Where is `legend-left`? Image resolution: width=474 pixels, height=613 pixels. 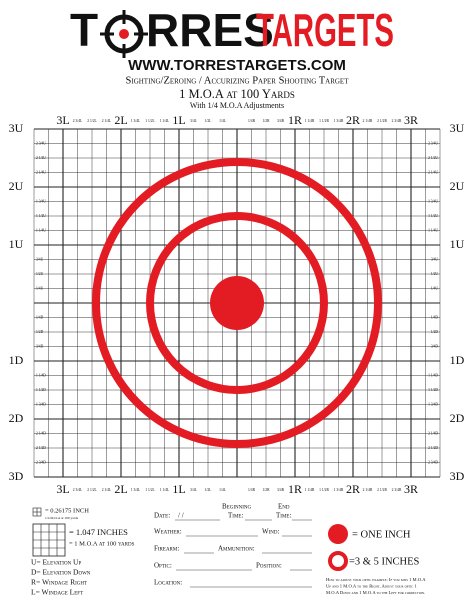 legend-left is located at coordinates (49, 532).